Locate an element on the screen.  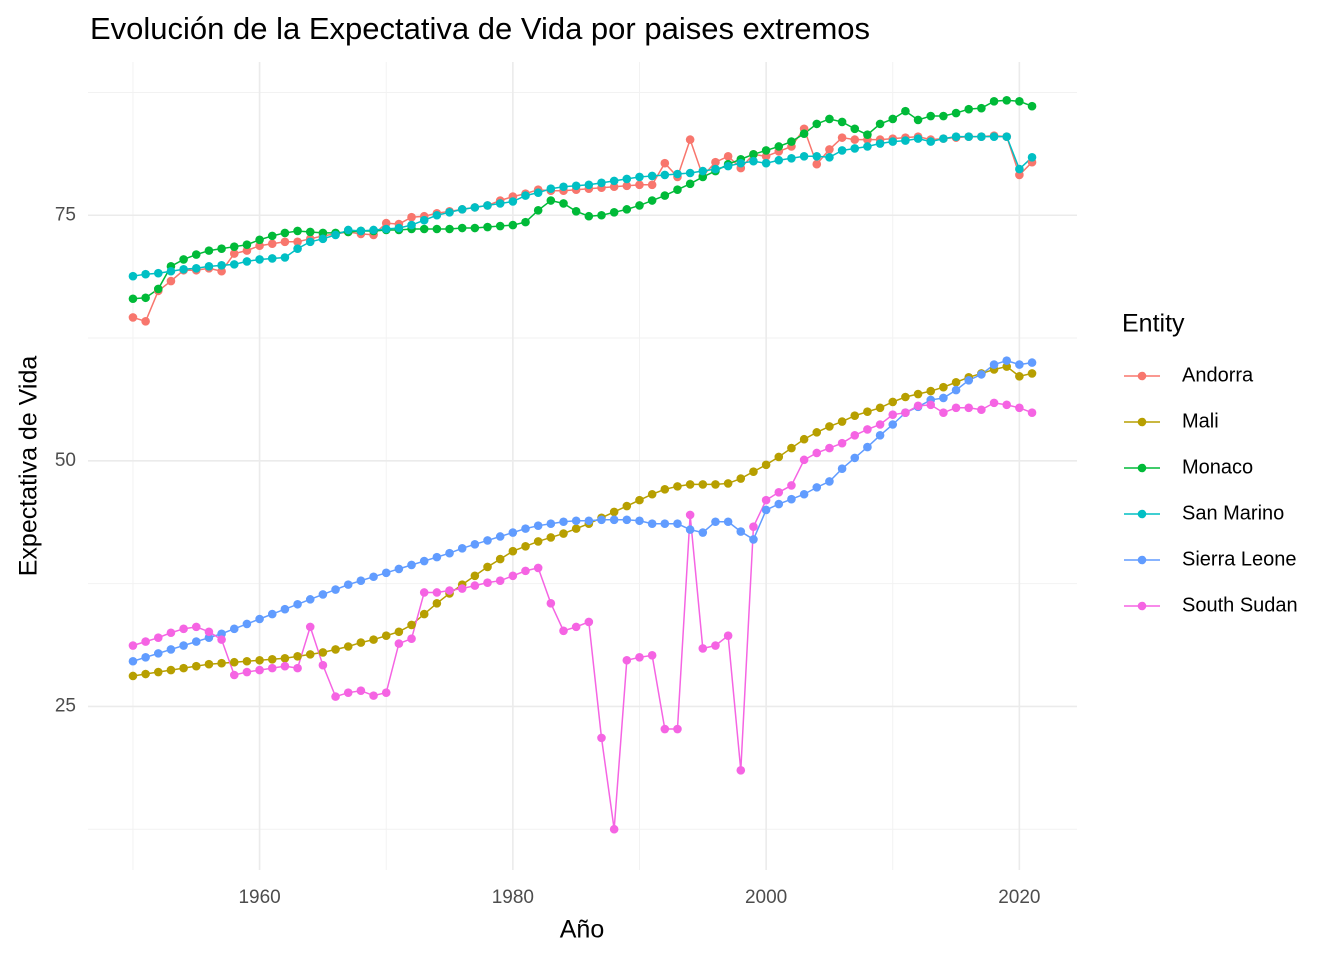
legend-label: Sierra Leone is located at coordinates (1239, 559).